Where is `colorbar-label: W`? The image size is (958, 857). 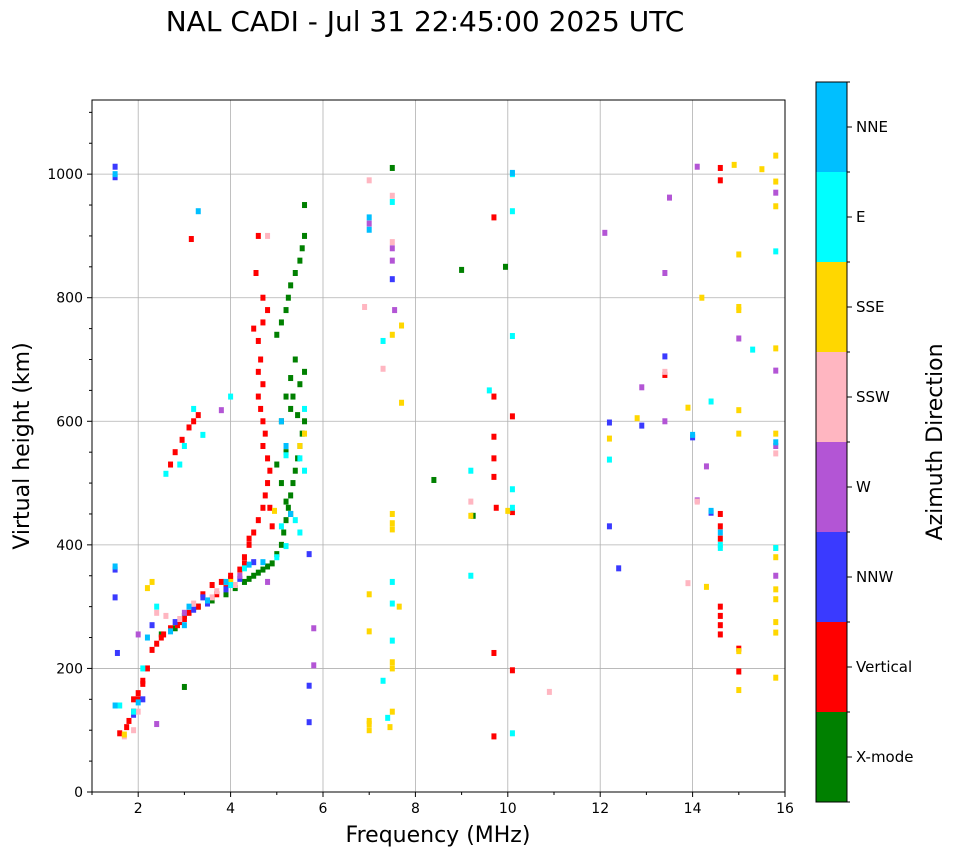 colorbar-label: W is located at coordinates (863, 487).